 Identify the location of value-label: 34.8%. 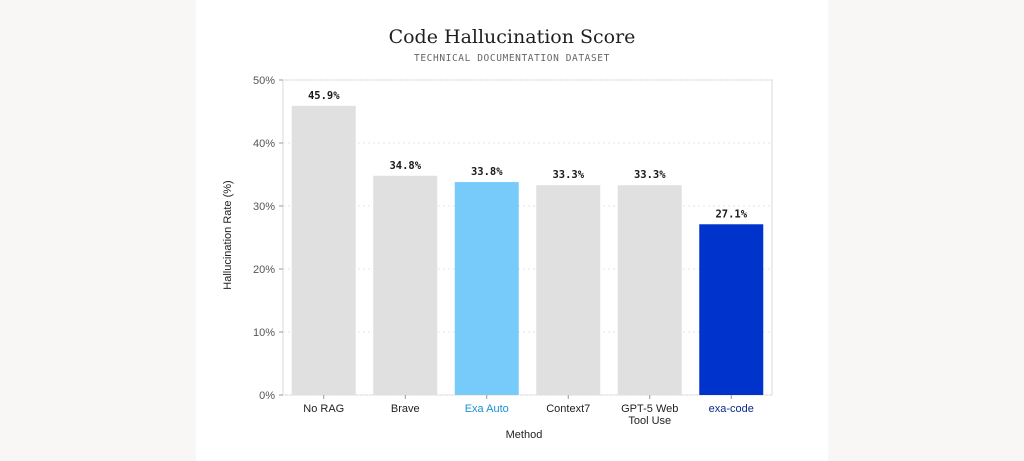
(405, 166).